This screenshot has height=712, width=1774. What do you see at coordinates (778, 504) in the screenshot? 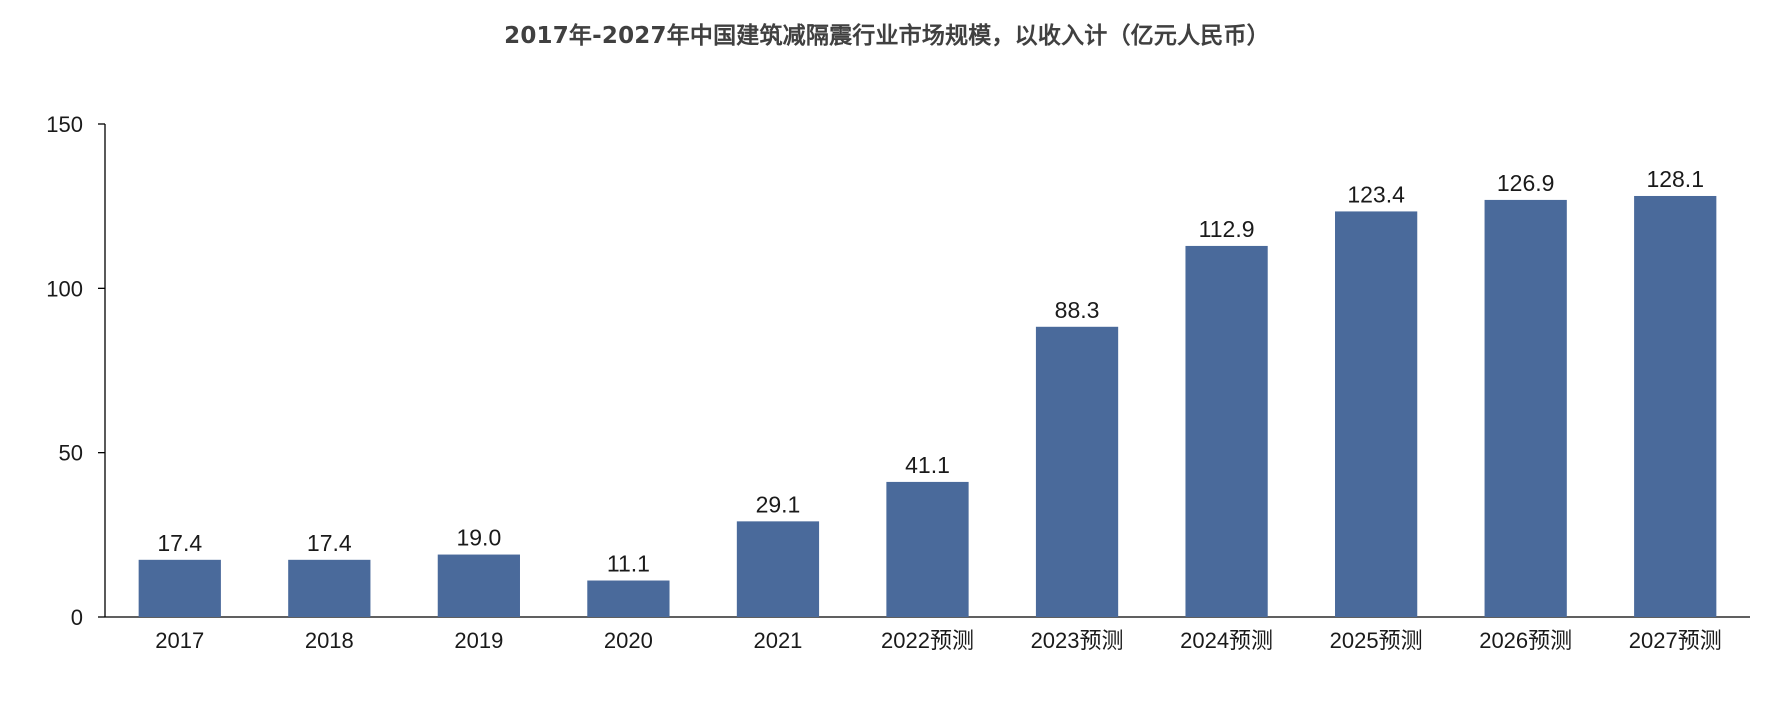
I see `data-label: 29.1` at bounding box center [778, 504].